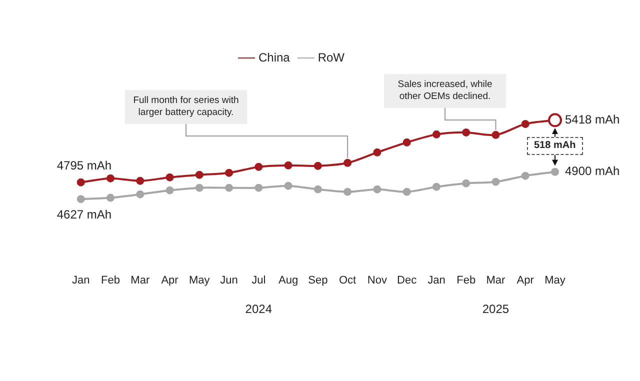 The width and height of the screenshot is (640, 381). What do you see at coordinates (259, 280) in the screenshot?
I see `x-tick-label: Jul` at bounding box center [259, 280].